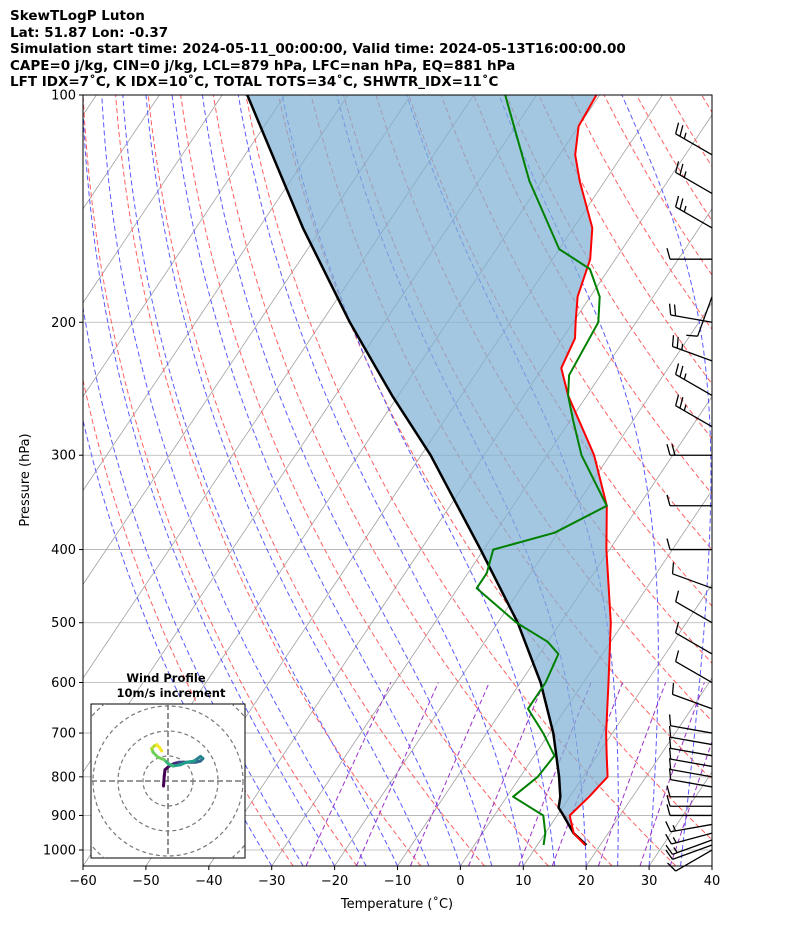 The height and width of the screenshot is (937, 794). I want to click on y-tick-label: 700, so click(63, 734).